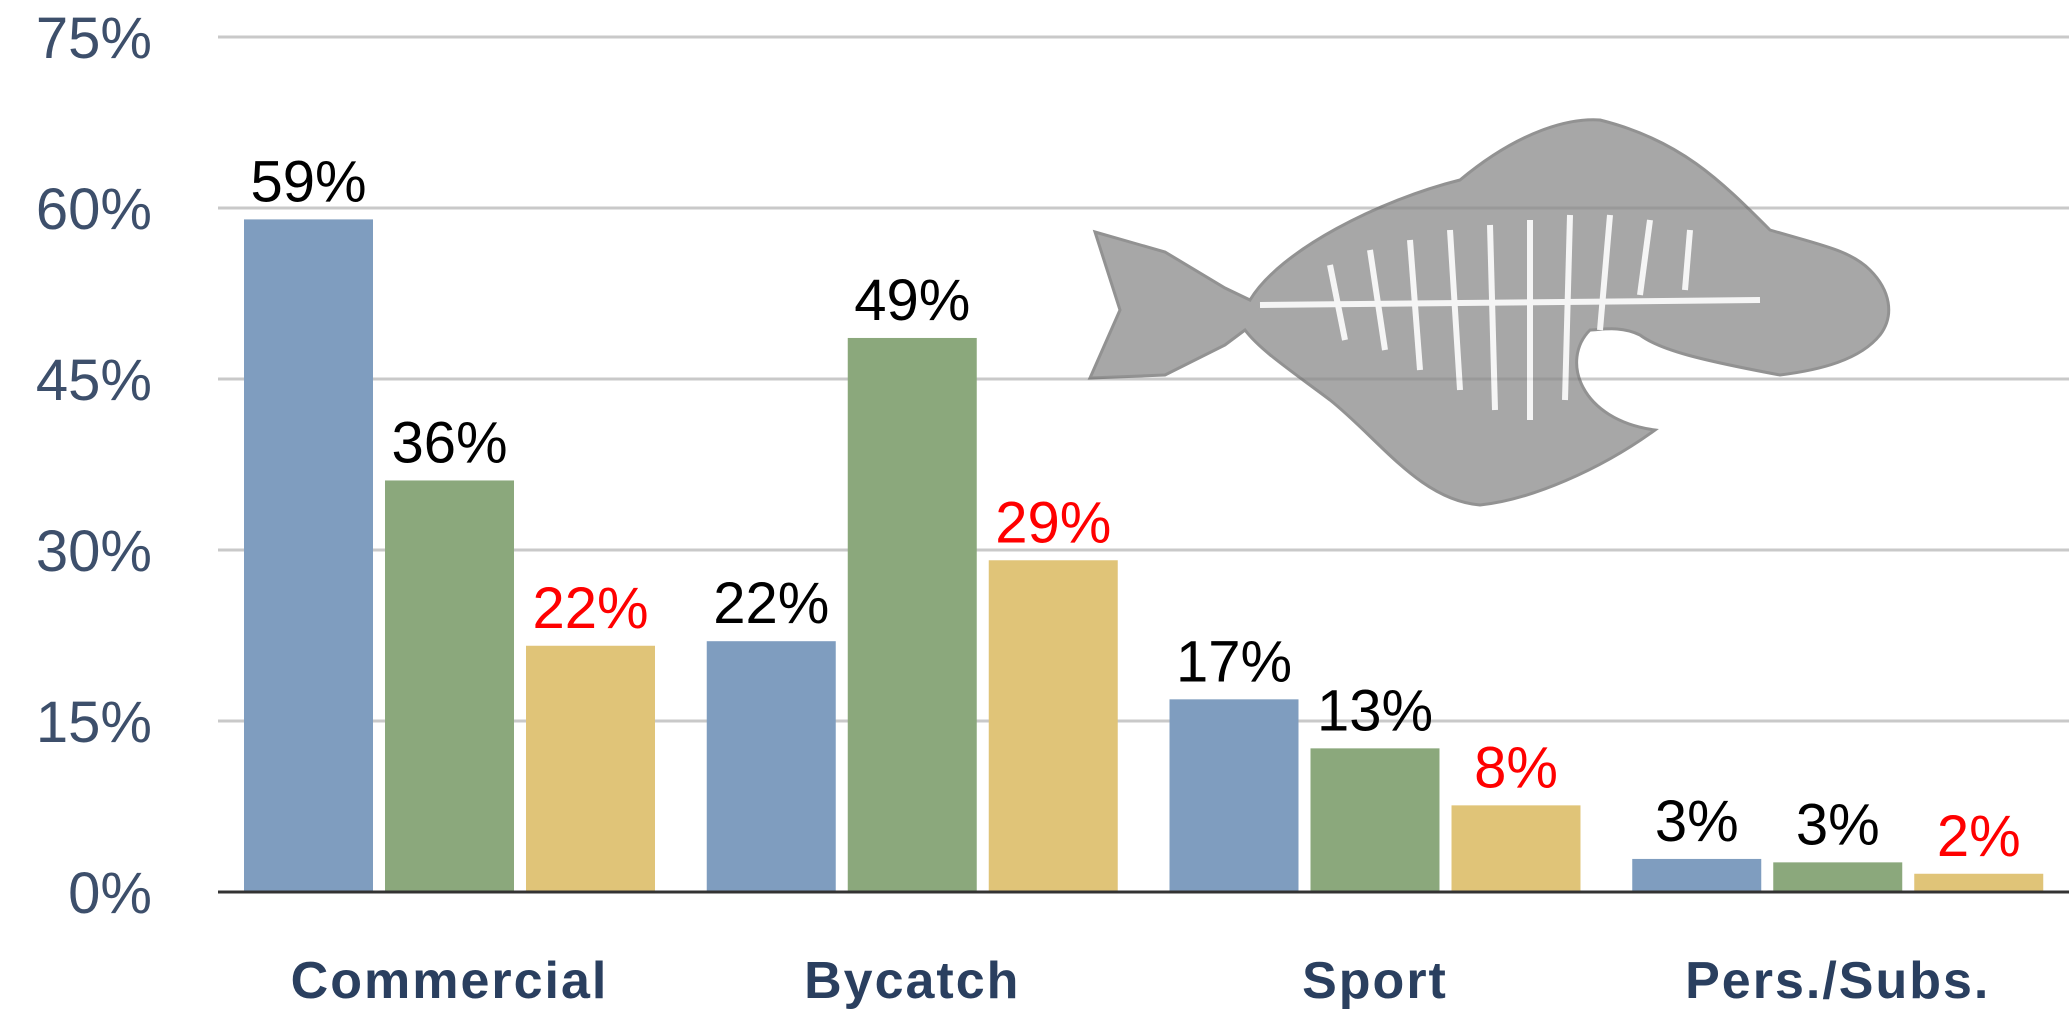 This screenshot has width=2069, height=1013. I want to click on value-label: 13%, so click(1375, 710).